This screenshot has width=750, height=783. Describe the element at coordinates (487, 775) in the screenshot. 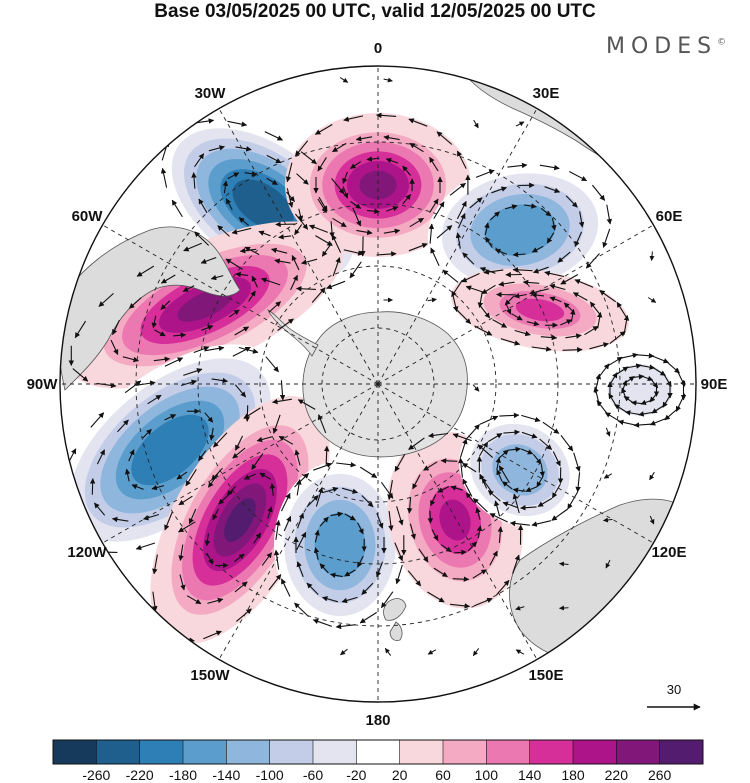

I see `colorbar-tick-label: 100` at that location.